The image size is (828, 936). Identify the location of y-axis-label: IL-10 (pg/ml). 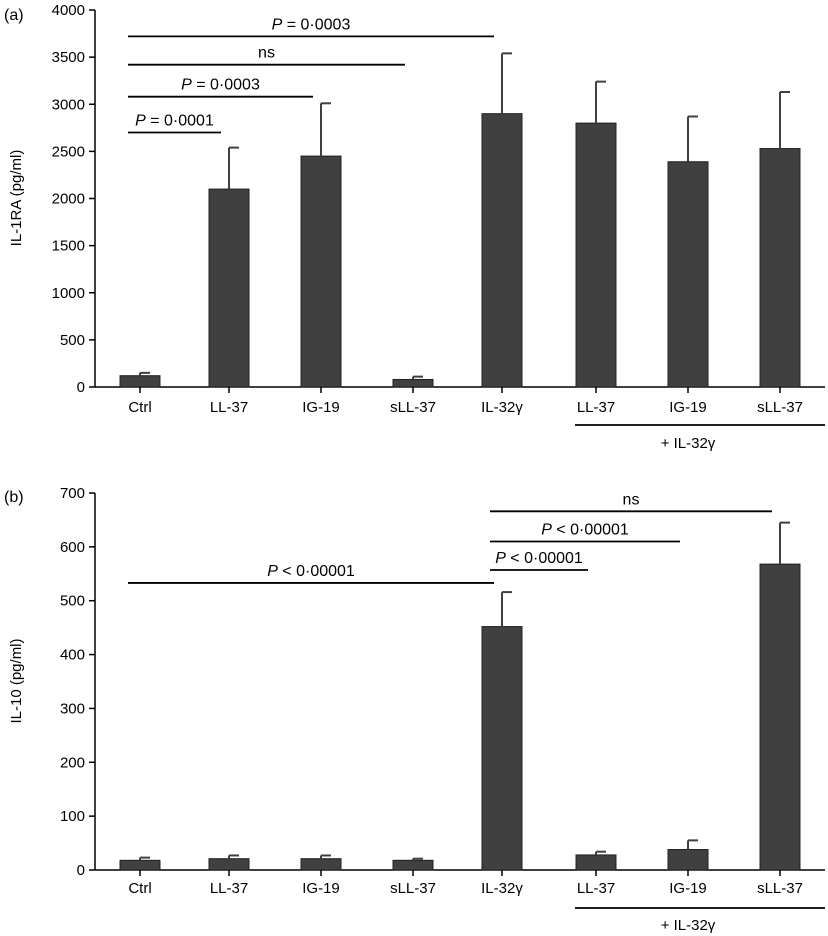
(16, 680).